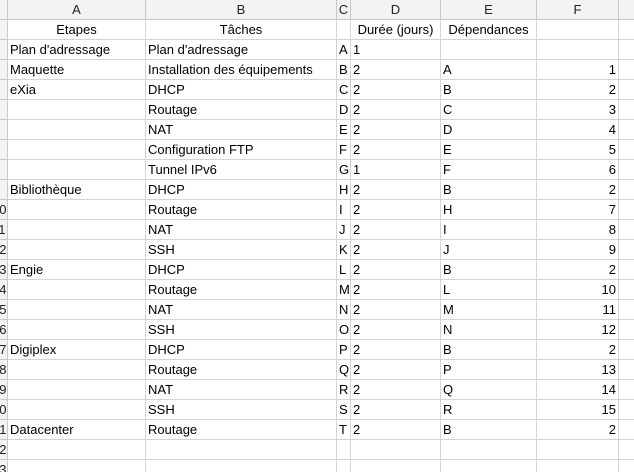 The height and width of the screenshot is (472, 634). I want to click on cell-d, so click(396, 450).